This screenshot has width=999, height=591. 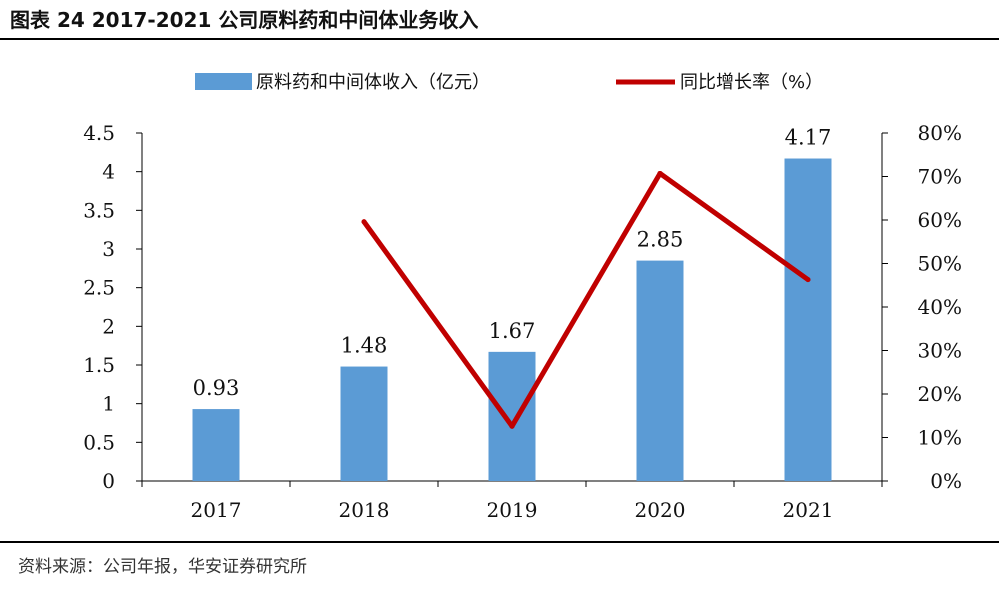 I want to click on left-tick-label: 4.5, so click(x=99, y=133).